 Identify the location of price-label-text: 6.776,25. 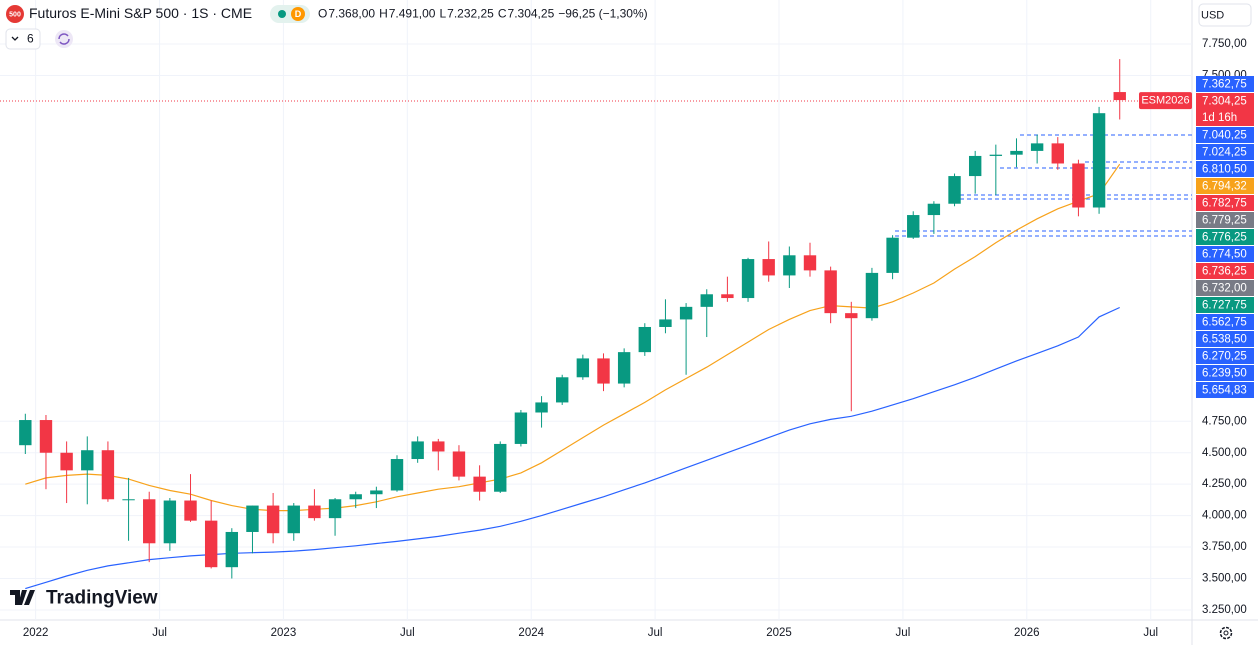
(1224, 238).